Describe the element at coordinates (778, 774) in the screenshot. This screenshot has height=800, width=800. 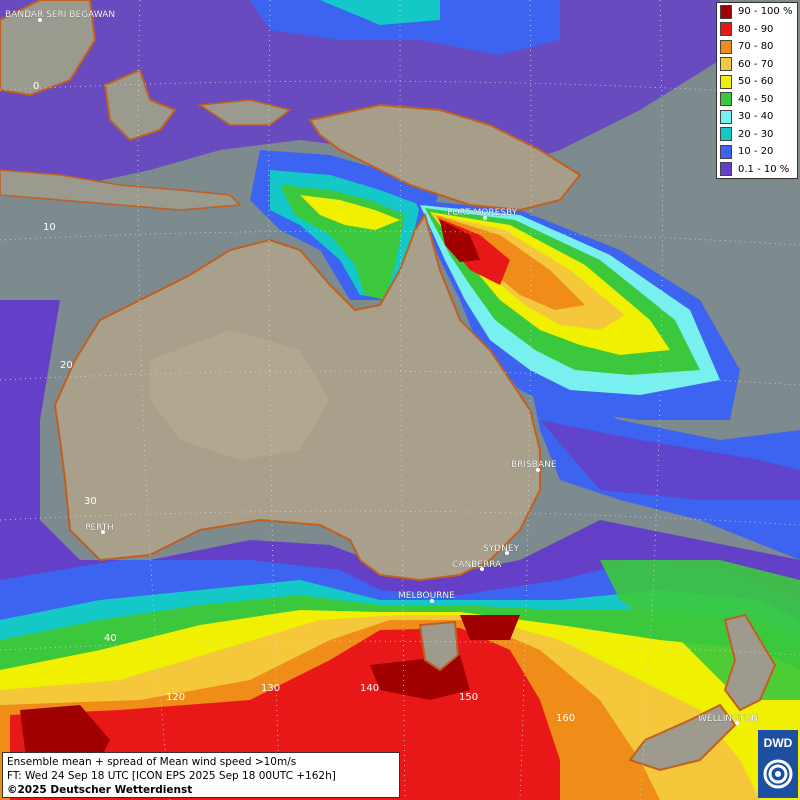
I see `spiral-icon` at that location.